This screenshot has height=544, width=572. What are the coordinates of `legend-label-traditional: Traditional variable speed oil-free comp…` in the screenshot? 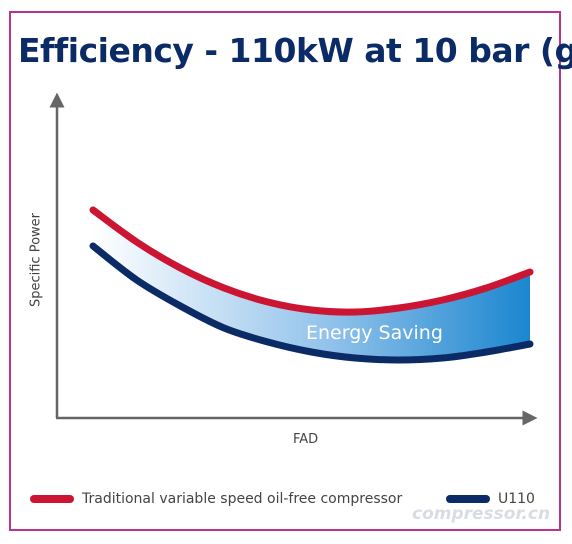 It's located at (242, 499).